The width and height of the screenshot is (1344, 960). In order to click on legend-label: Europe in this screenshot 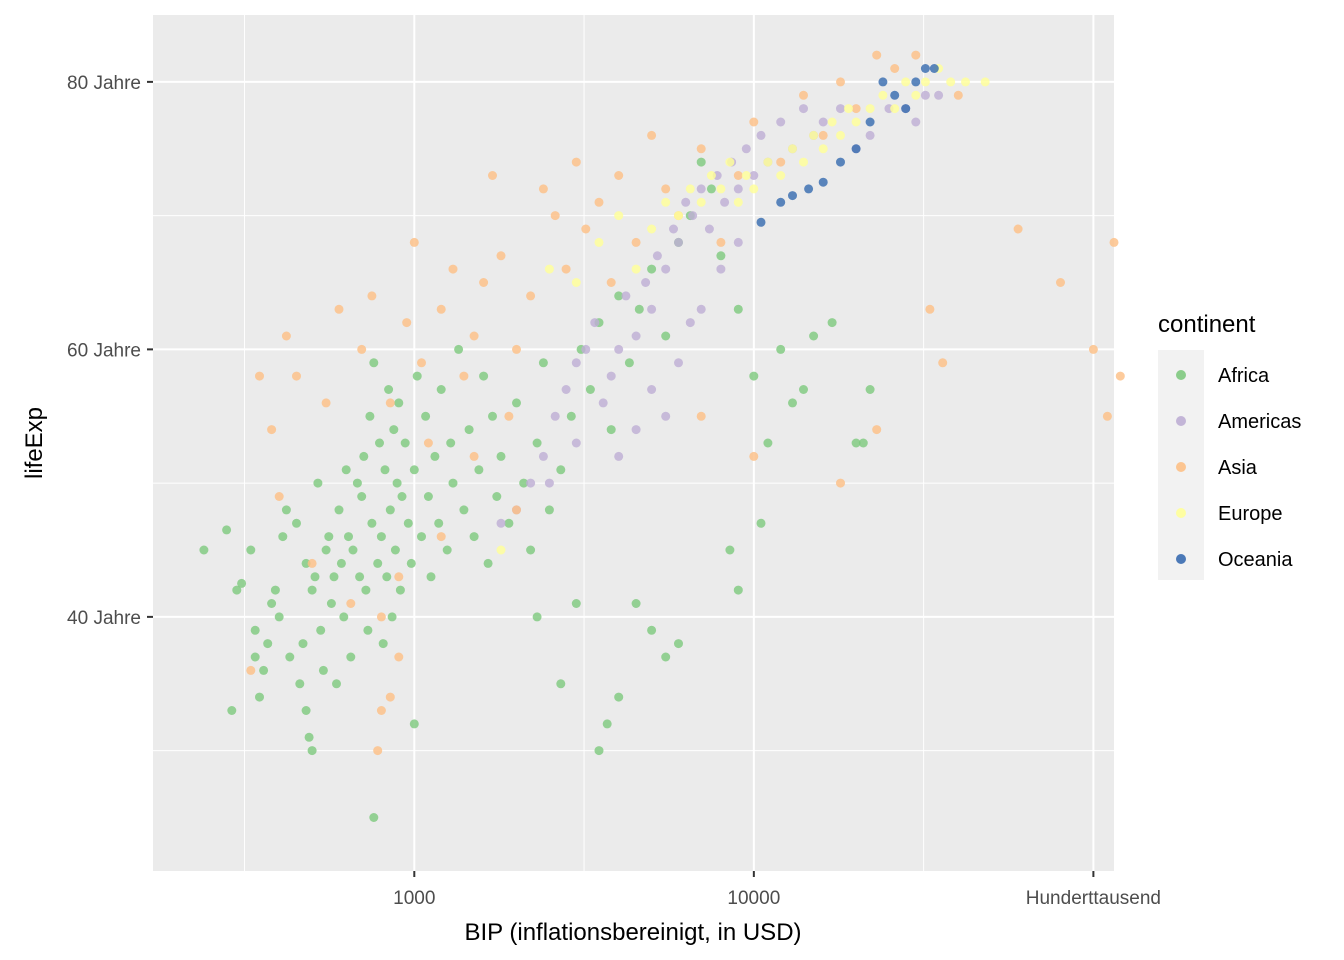, I will do `click(1250, 514)`.